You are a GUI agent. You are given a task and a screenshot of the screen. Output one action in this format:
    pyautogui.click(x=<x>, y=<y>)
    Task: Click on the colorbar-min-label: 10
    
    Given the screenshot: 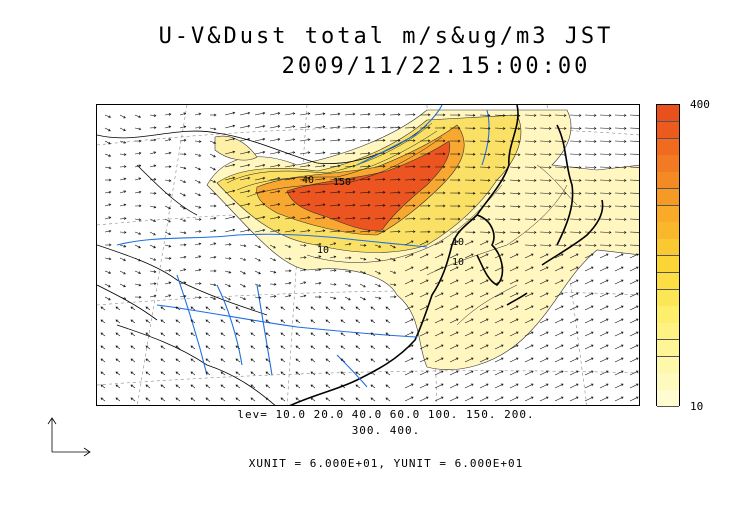 What is the action you would take?
    pyautogui.click(x=697, y=406)
    